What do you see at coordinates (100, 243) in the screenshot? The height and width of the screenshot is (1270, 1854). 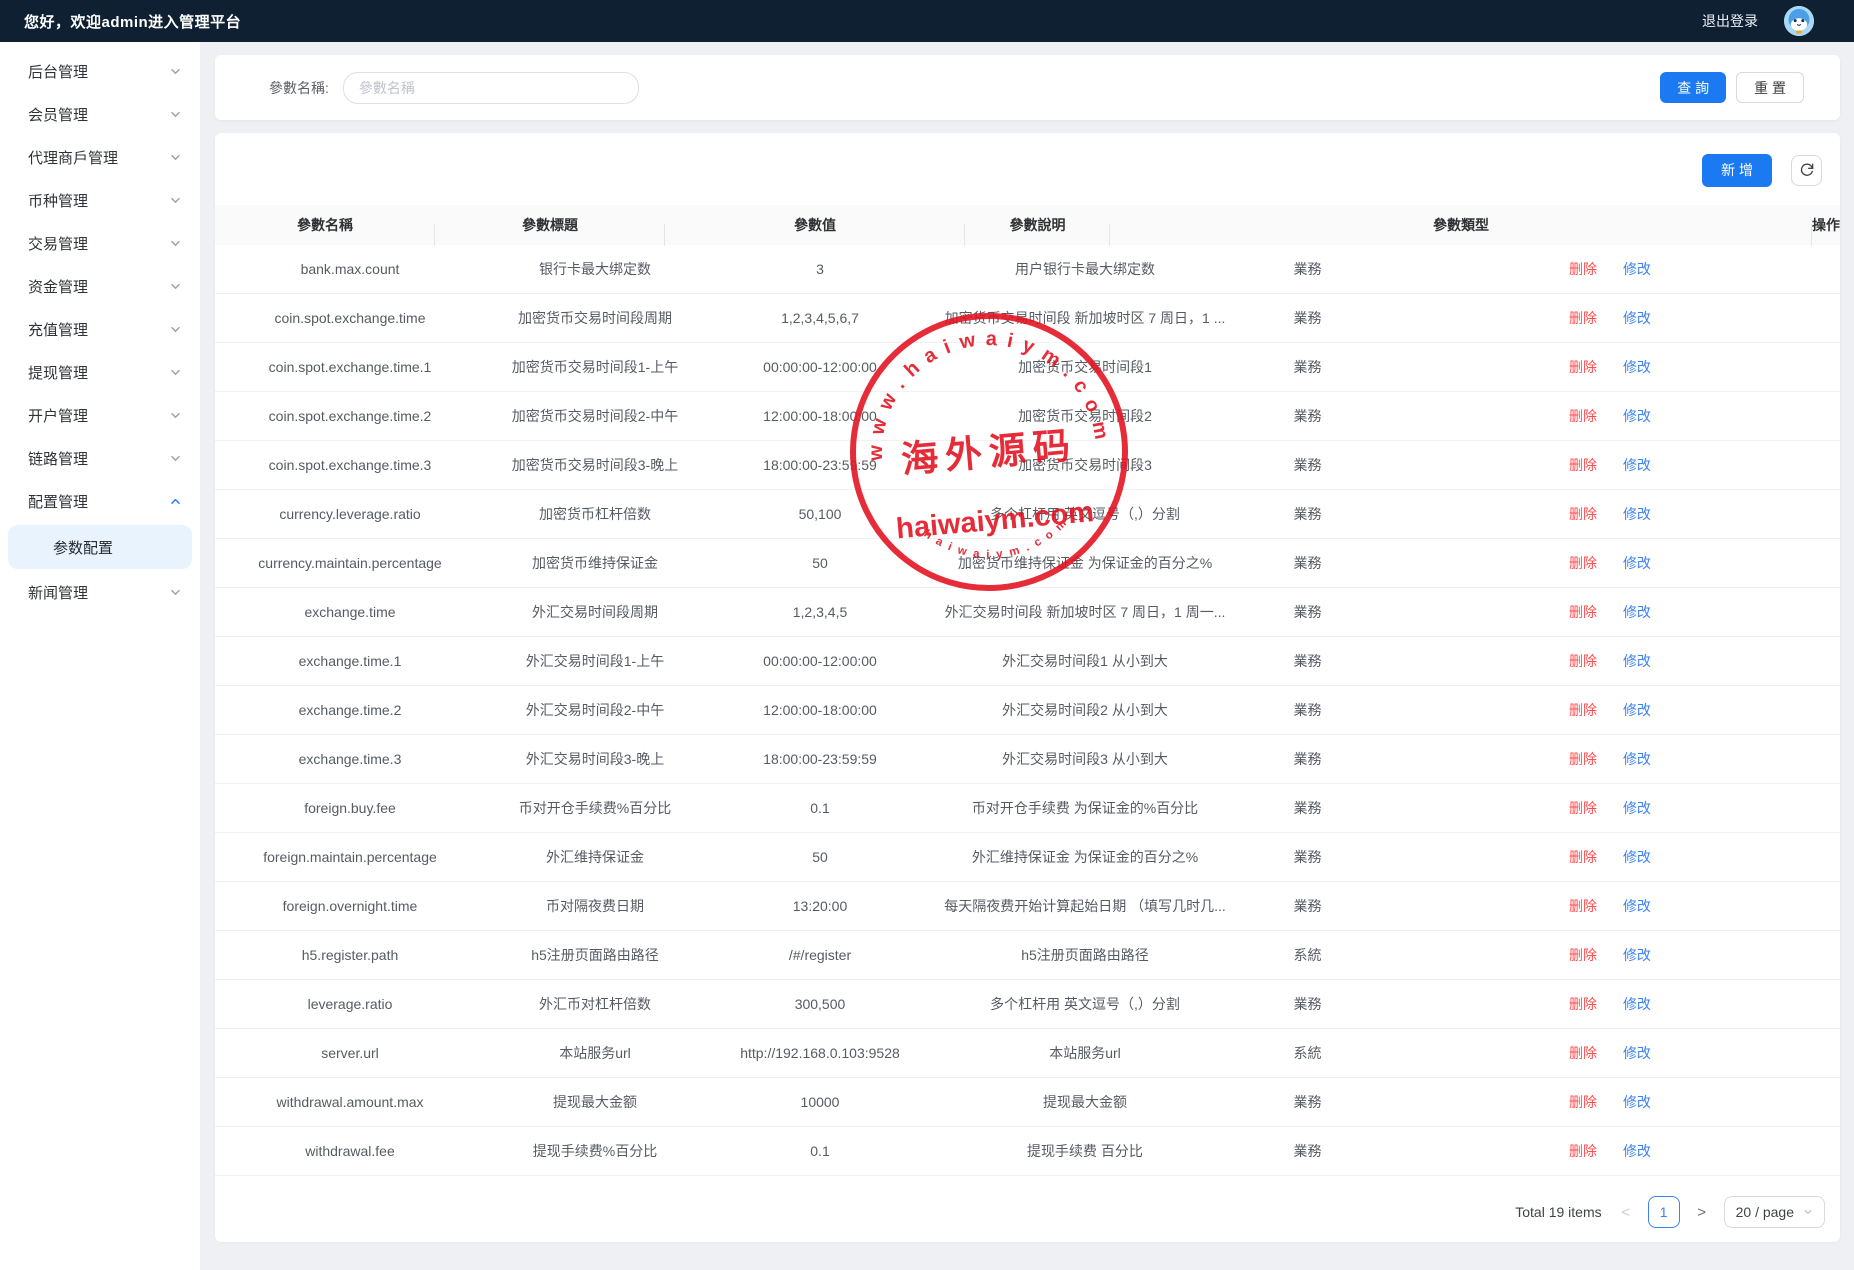 I see `sidebar-menu-item: 交易管理` at bounding box center [100, 243].